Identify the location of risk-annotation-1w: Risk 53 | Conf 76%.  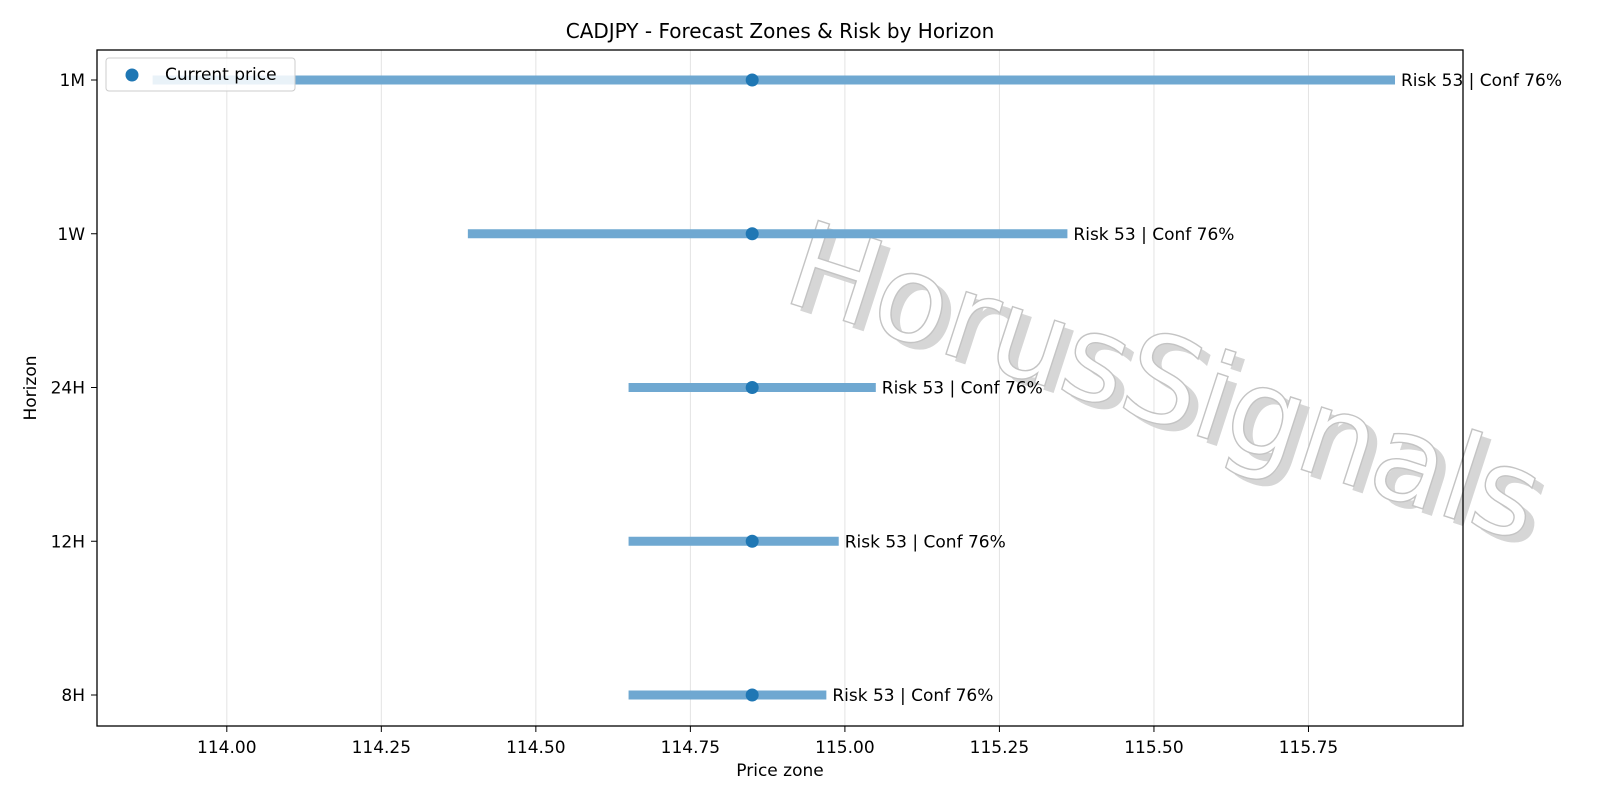
(1153, 235).